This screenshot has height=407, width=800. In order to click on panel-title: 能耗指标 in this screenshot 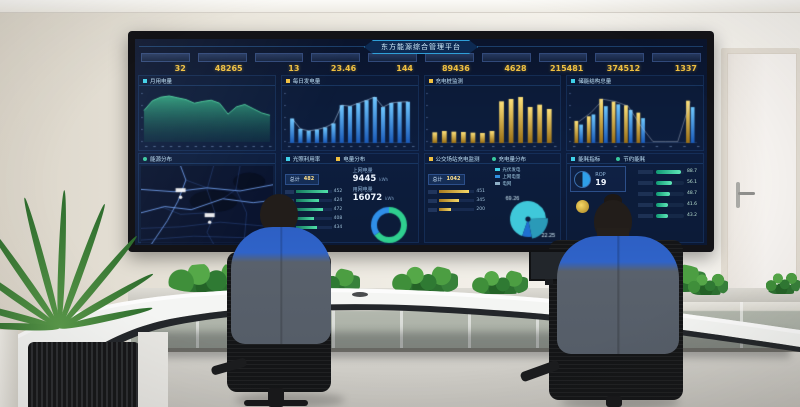, I will do `click(589, 159)`.